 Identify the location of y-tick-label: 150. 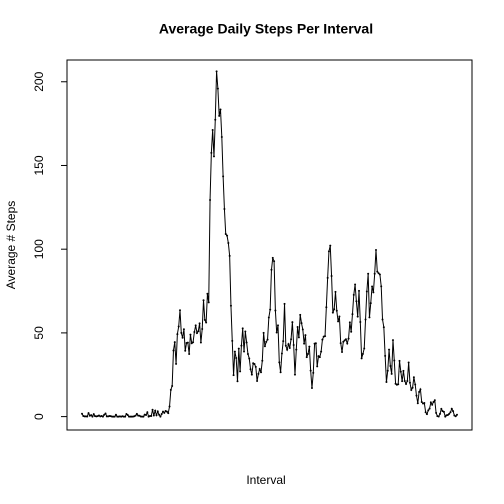
(39, 165).